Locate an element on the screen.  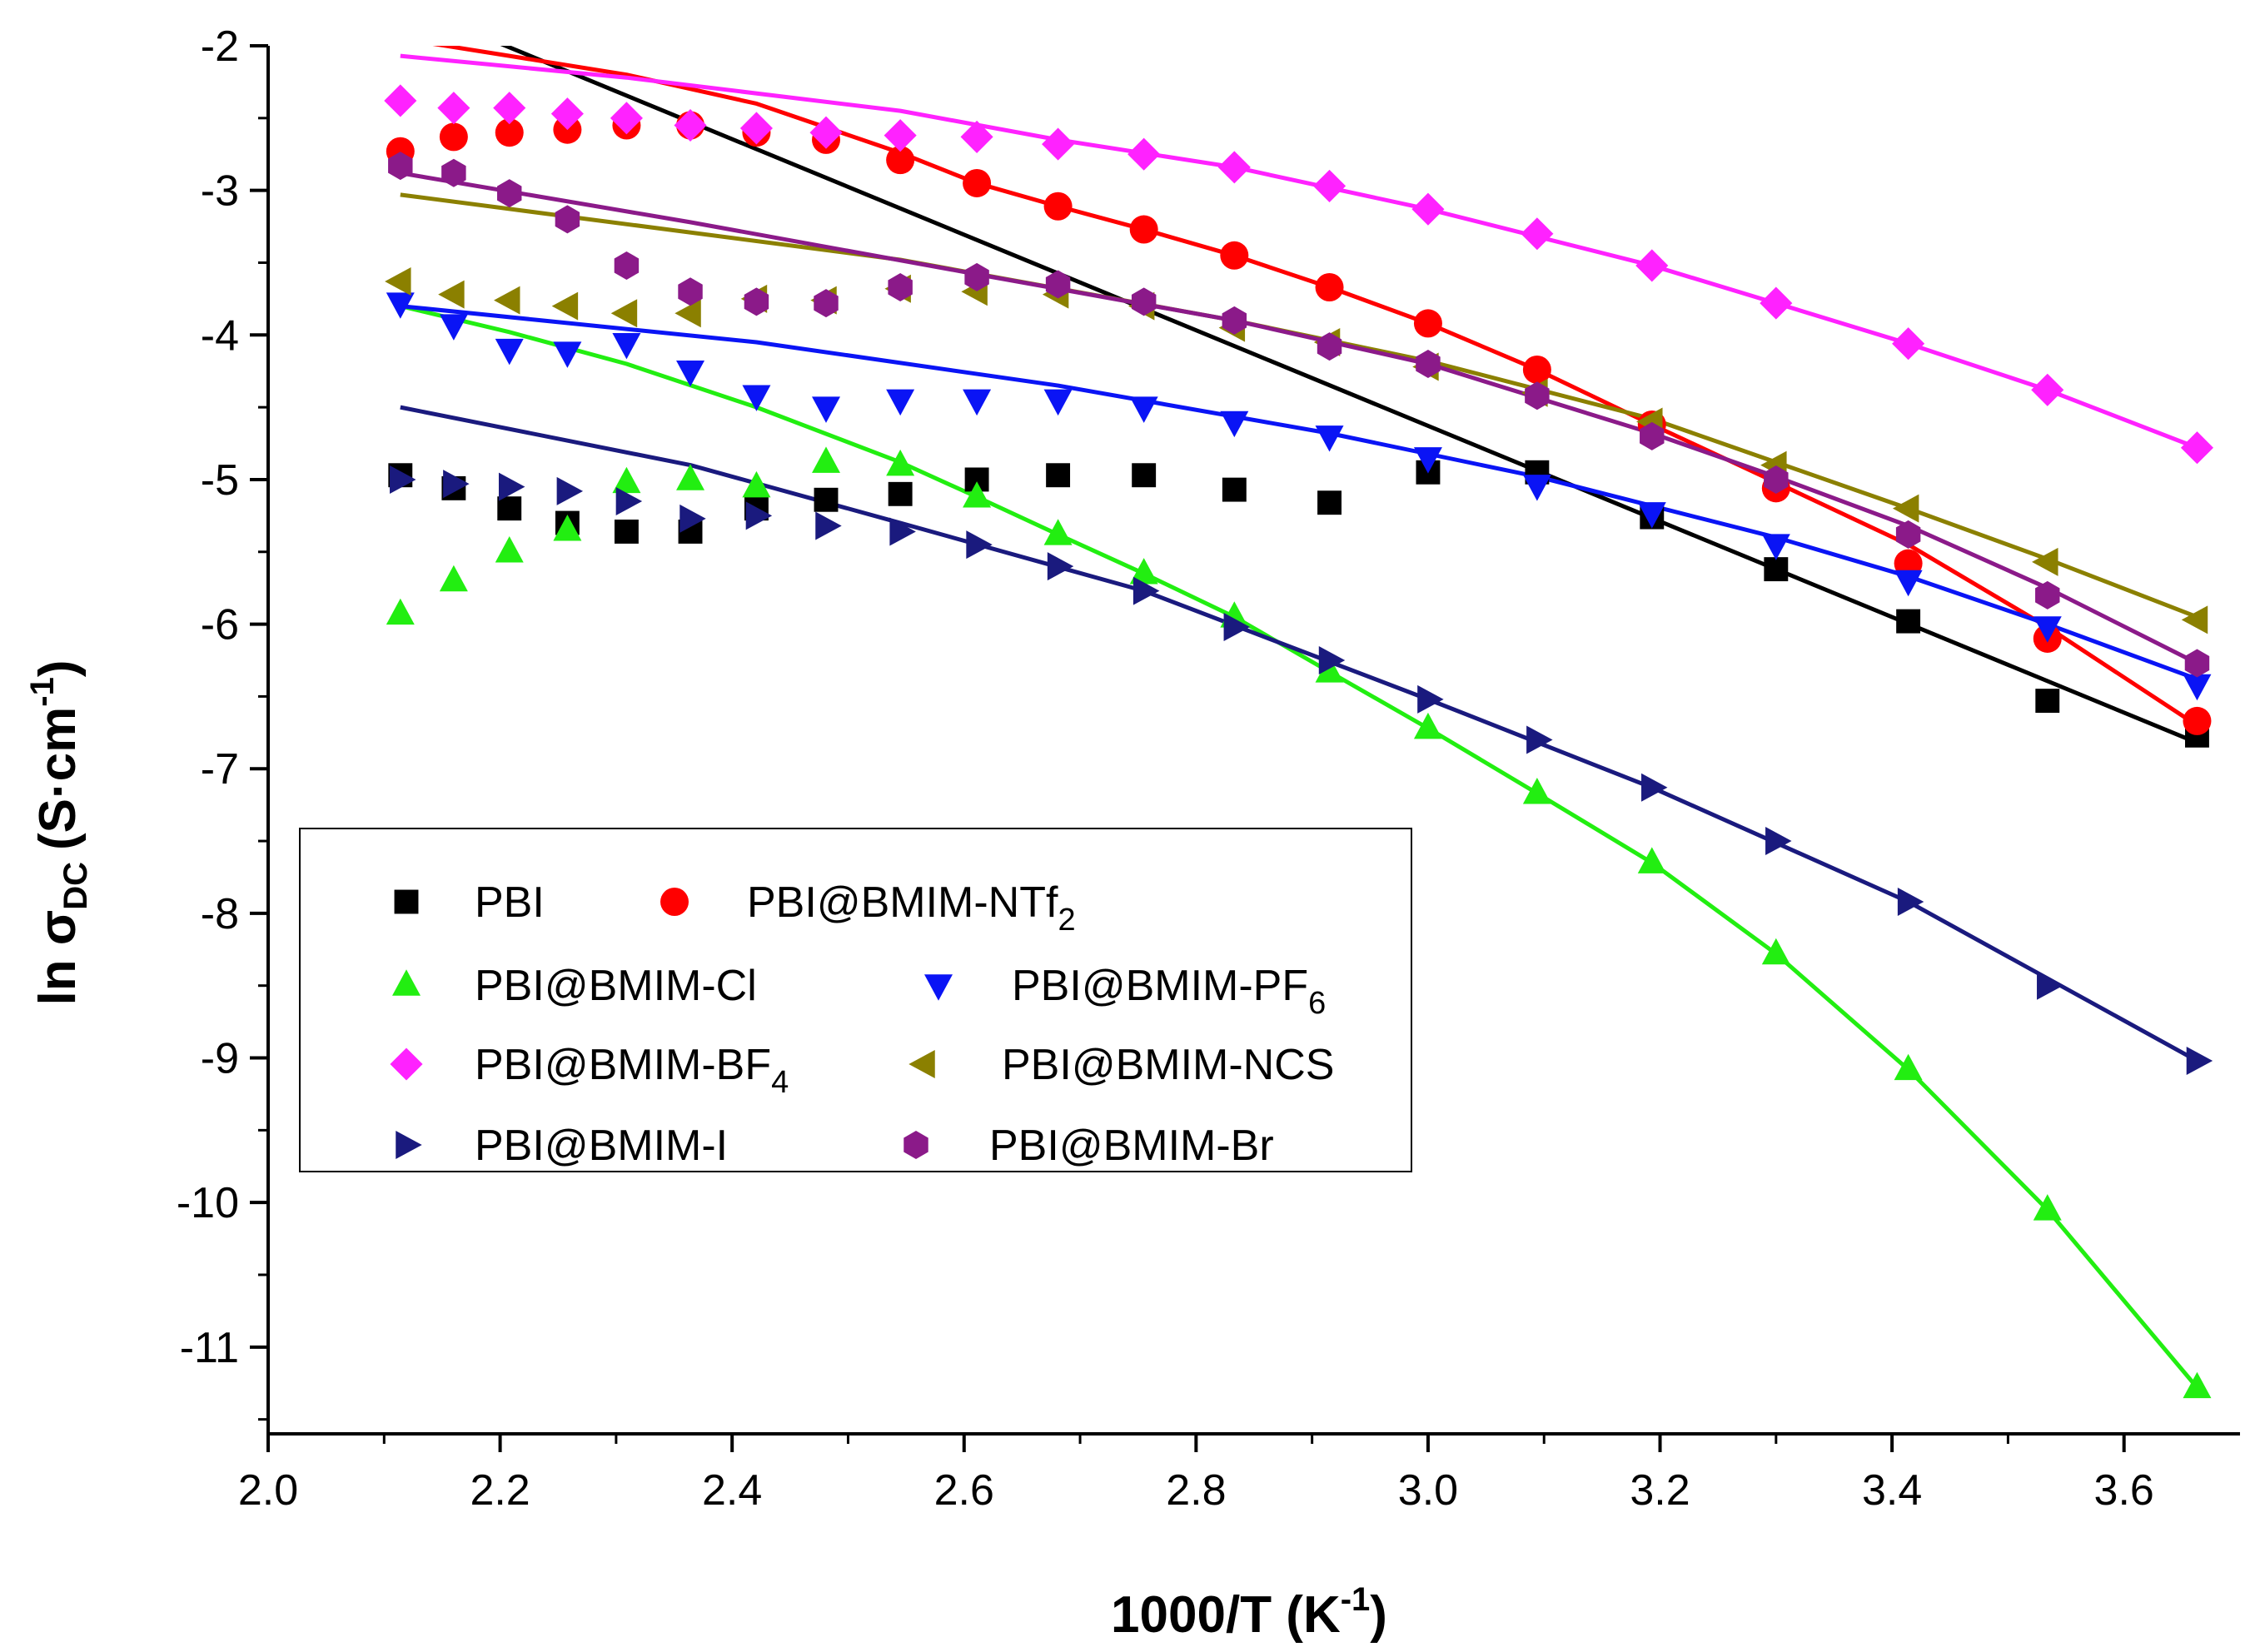
legend-marker-pbi-bmim-pf6 is located at coordinates (939, 988).